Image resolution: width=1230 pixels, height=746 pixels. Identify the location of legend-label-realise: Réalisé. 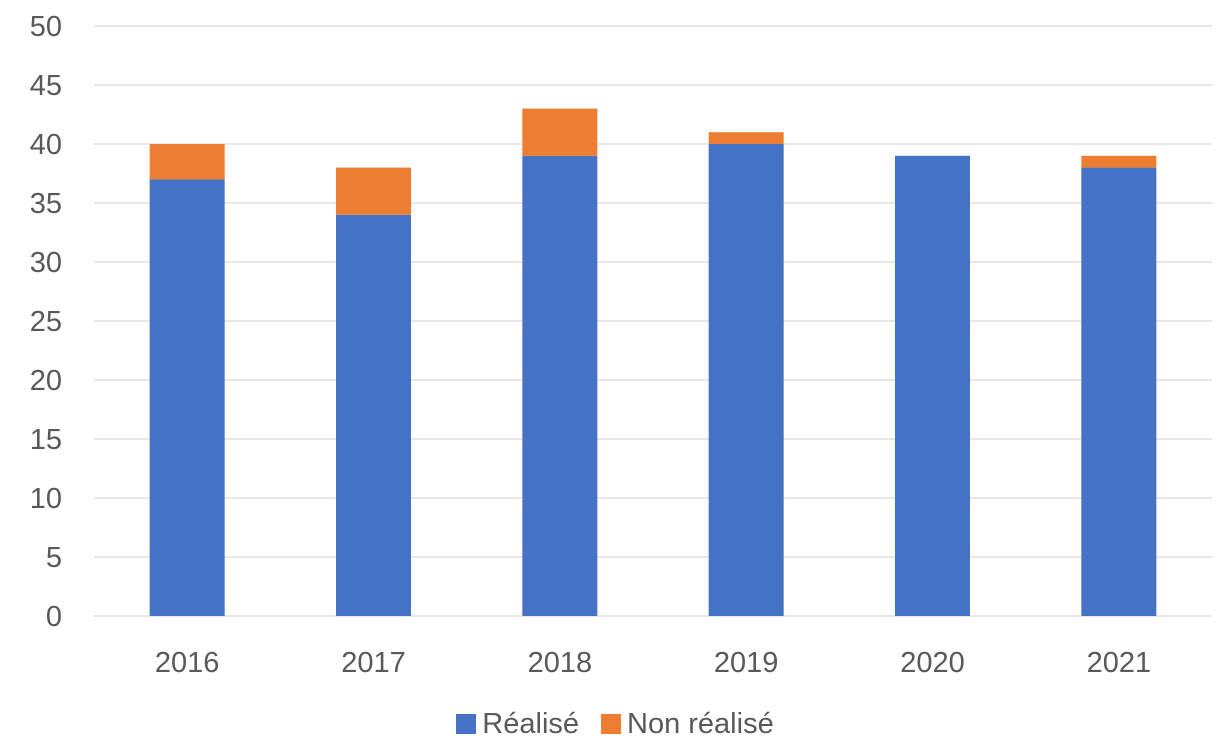
(531, 723).